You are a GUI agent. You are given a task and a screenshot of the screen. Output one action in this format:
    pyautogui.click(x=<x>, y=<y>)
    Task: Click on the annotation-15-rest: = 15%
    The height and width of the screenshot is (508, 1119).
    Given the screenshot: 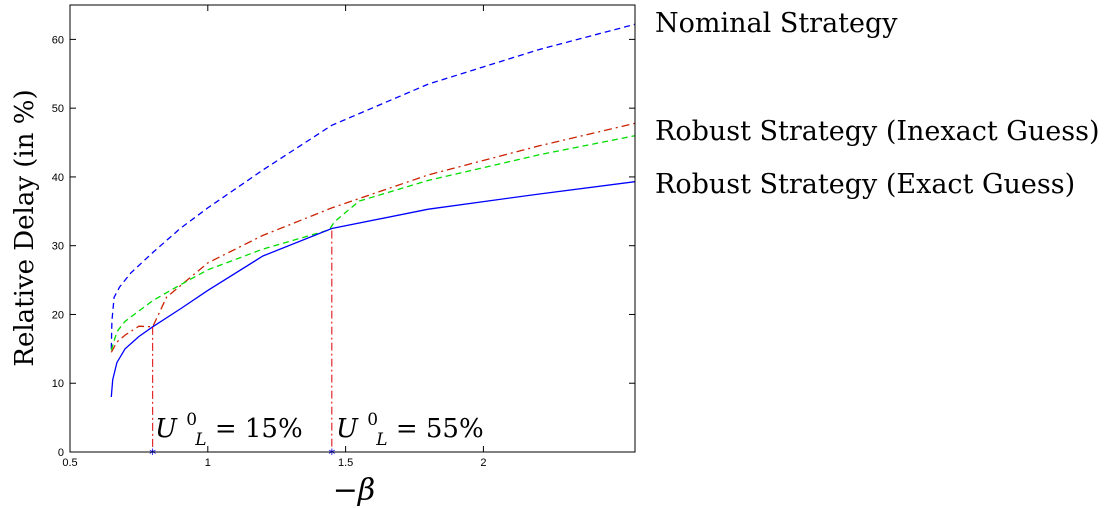 What is the action you would take?
    pyautogui.click(x=259, y=429)
    